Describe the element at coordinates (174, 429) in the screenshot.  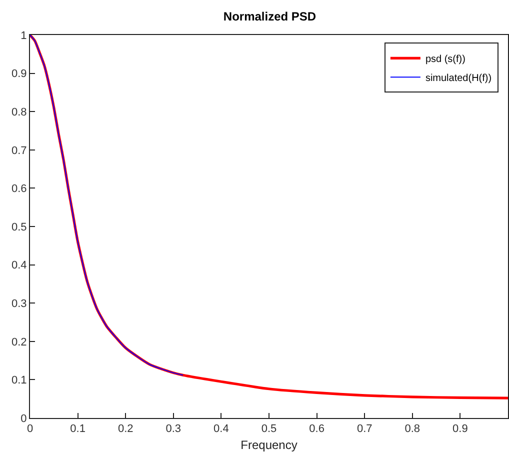
I see `x-tick-label: 0.3` at that location.